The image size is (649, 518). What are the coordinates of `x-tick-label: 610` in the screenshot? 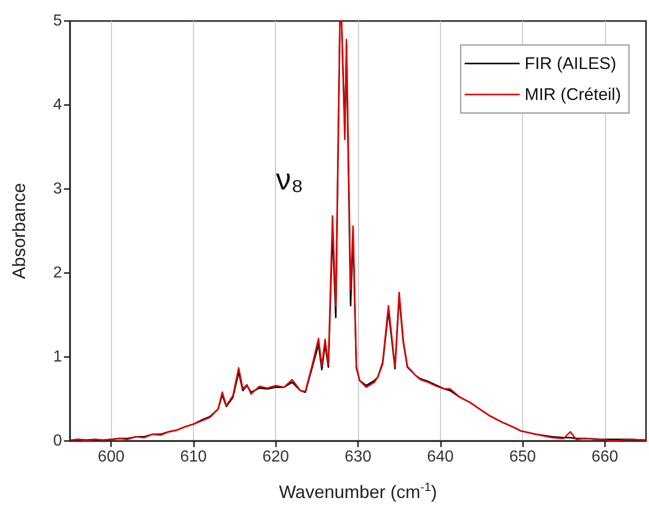 It's located at (193, 457).